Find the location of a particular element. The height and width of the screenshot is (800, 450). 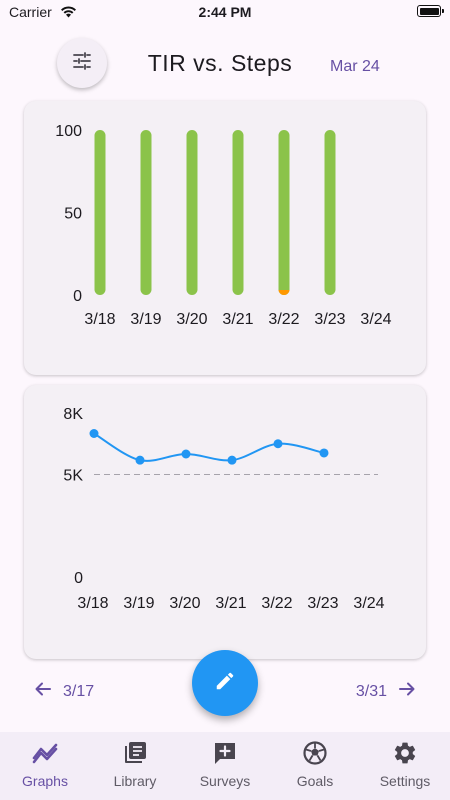

edit-fab-button is located at coordinates (225, 683).